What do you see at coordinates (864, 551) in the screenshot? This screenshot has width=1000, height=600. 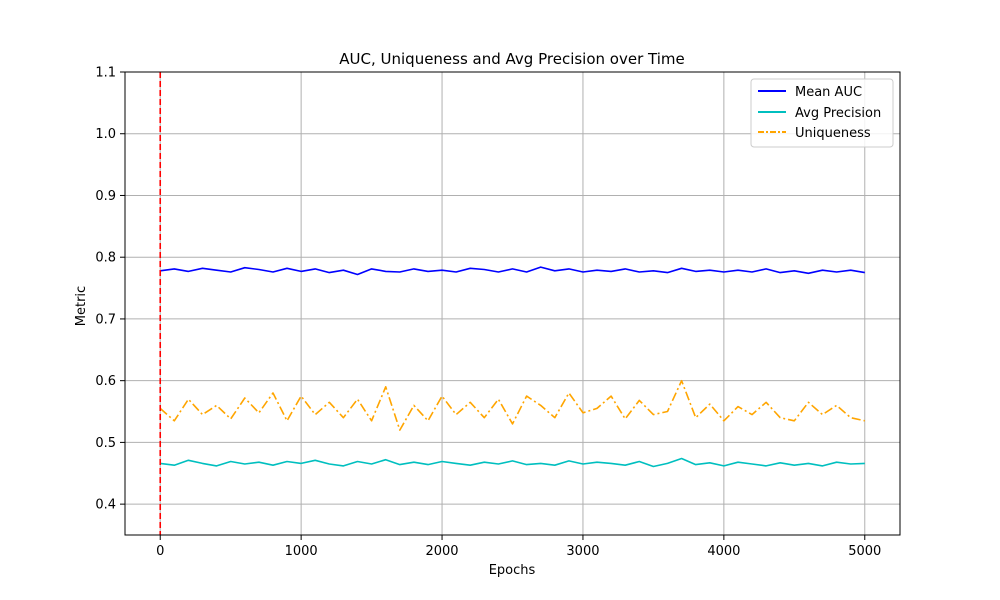 I see `x-tick-label: 5000` at bounding box center [864, 551].